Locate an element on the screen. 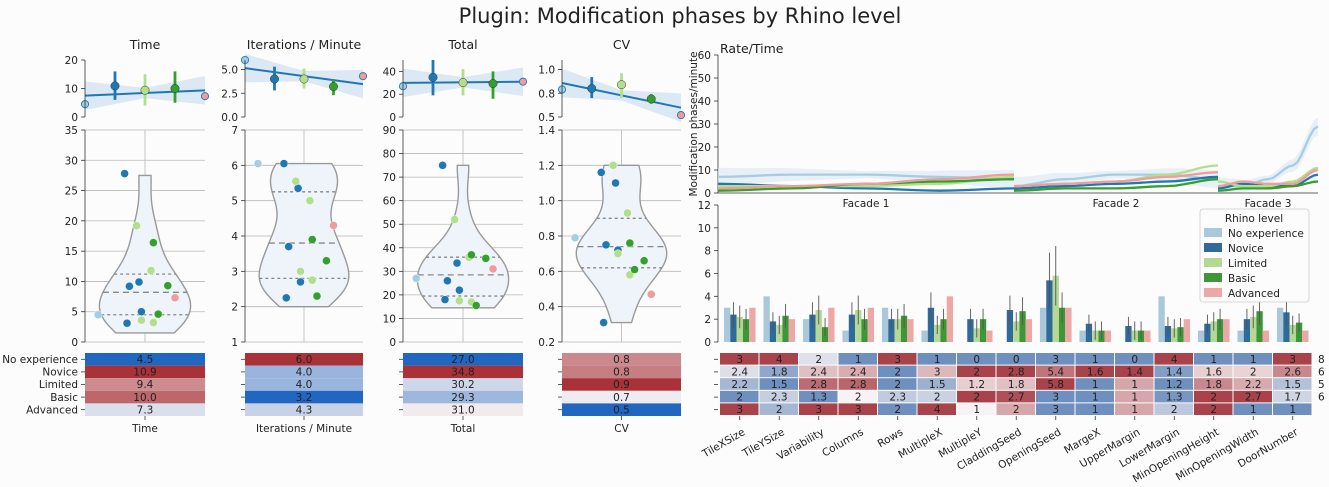 The height and width of the screenshot is (487, 1329). table-cell-label: 1.8 is located at coordinates (1016, 385).